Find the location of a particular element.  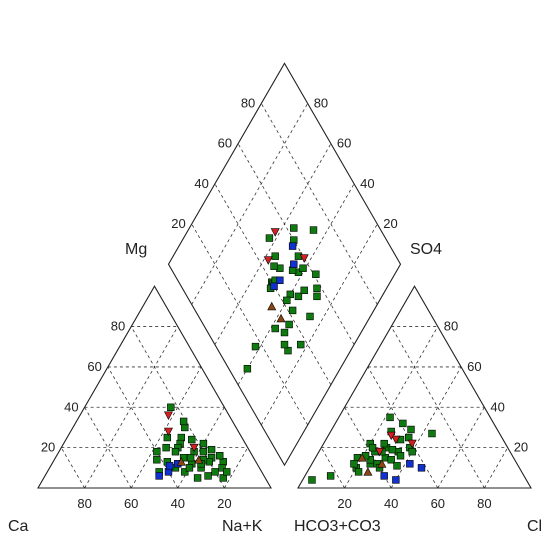

anion-cl-tick-2: 60 is located at coordinates (438, 503).